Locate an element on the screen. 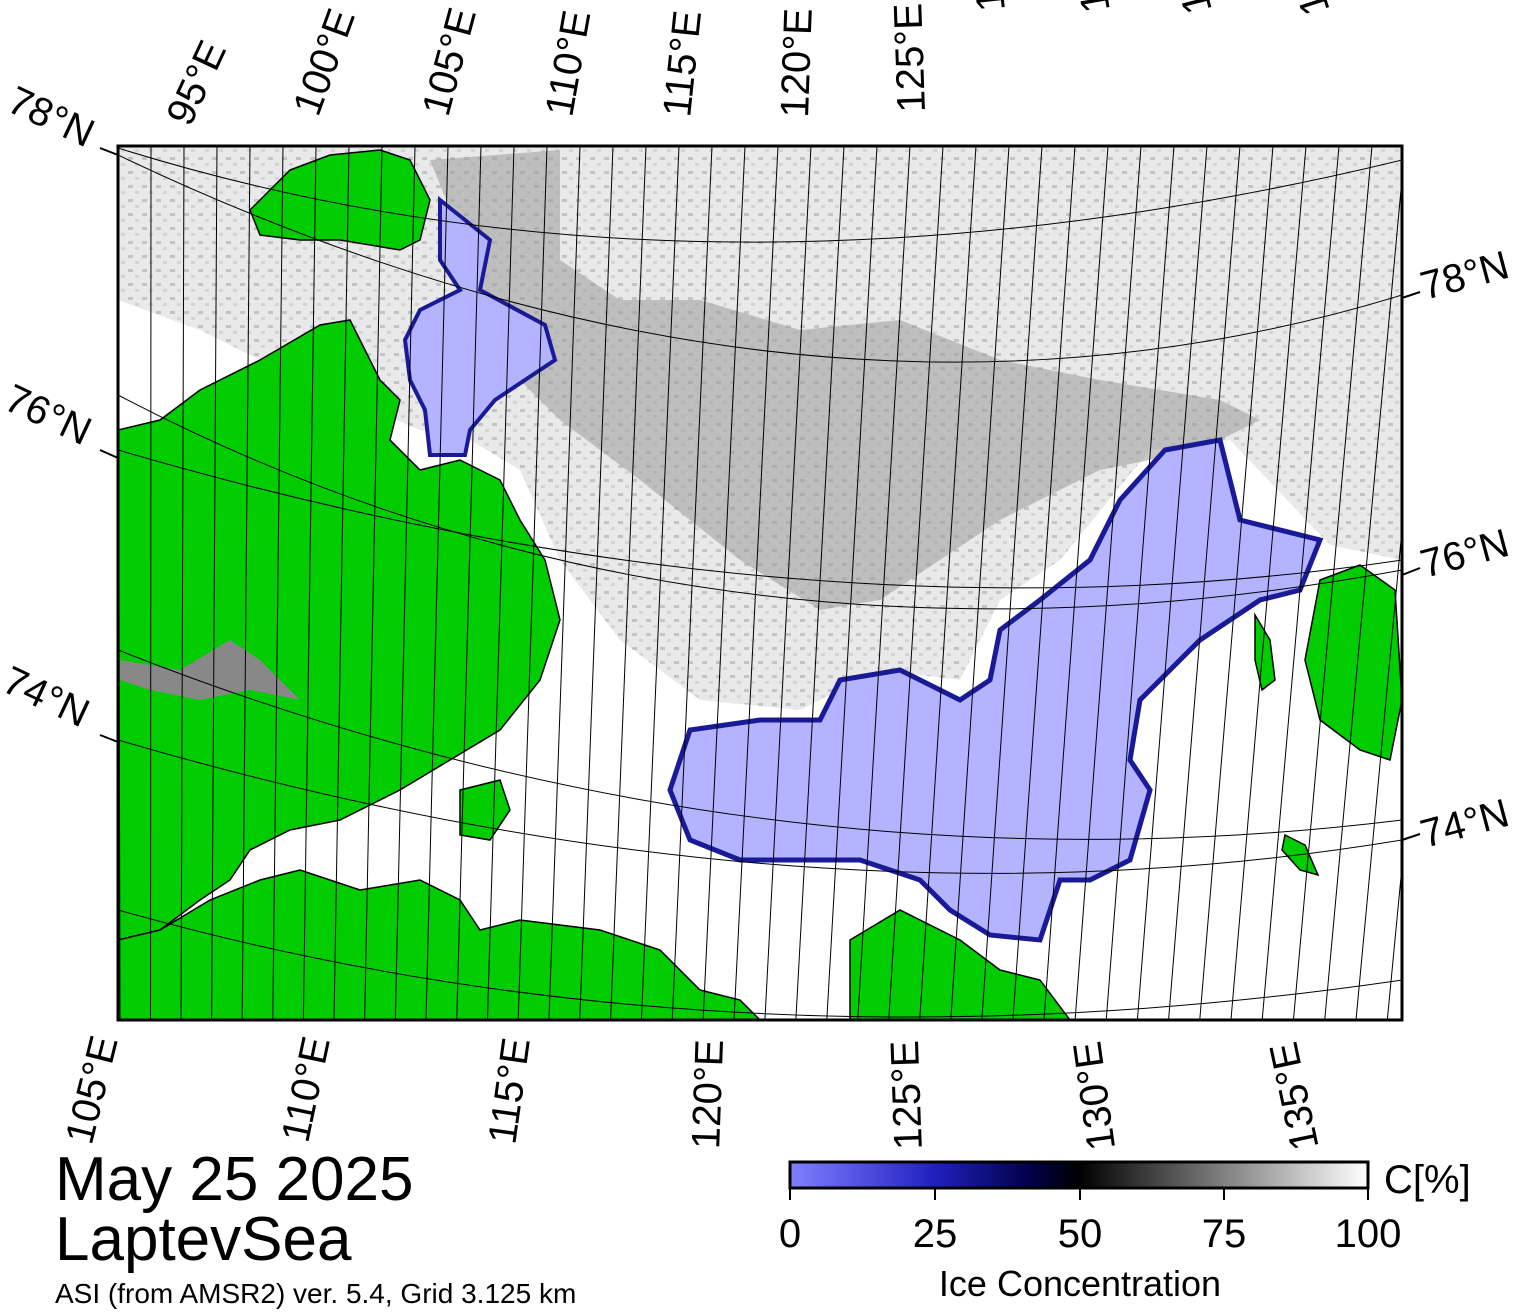 This screenshot has width=1525, height=1314. map-source: ASI (from AMSR2) ver. 5.4, Grid 3.125 km is located at coordinates (316, 1293).